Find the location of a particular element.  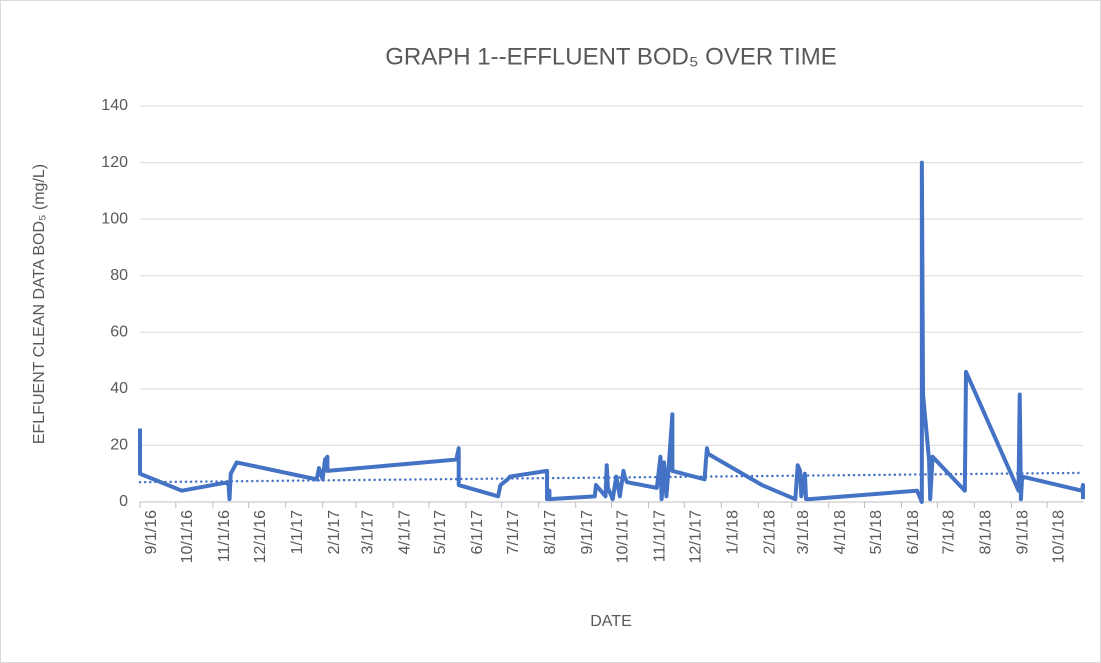

y-tick-label: 140 is located at coordinates (114, 105).